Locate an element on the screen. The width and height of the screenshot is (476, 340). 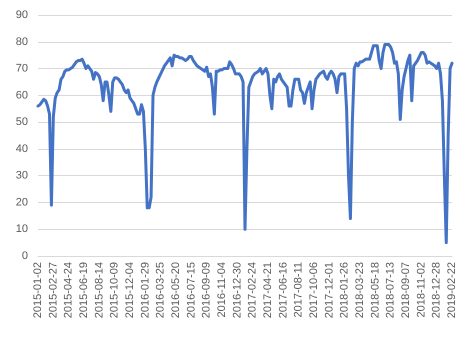
y-tick-label: 30 is located at coordinates (22, 176).